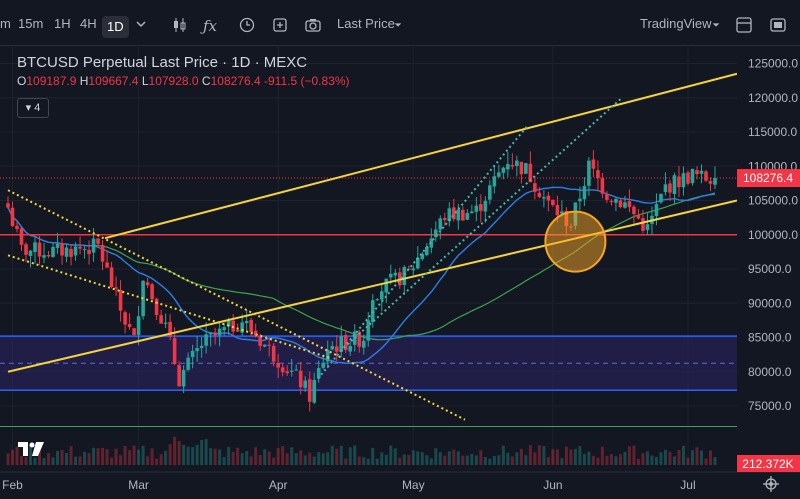 The width and height of the screenshot is (800, 499). I want to click on price-tick-label: 85000.0, so click(770, 338).